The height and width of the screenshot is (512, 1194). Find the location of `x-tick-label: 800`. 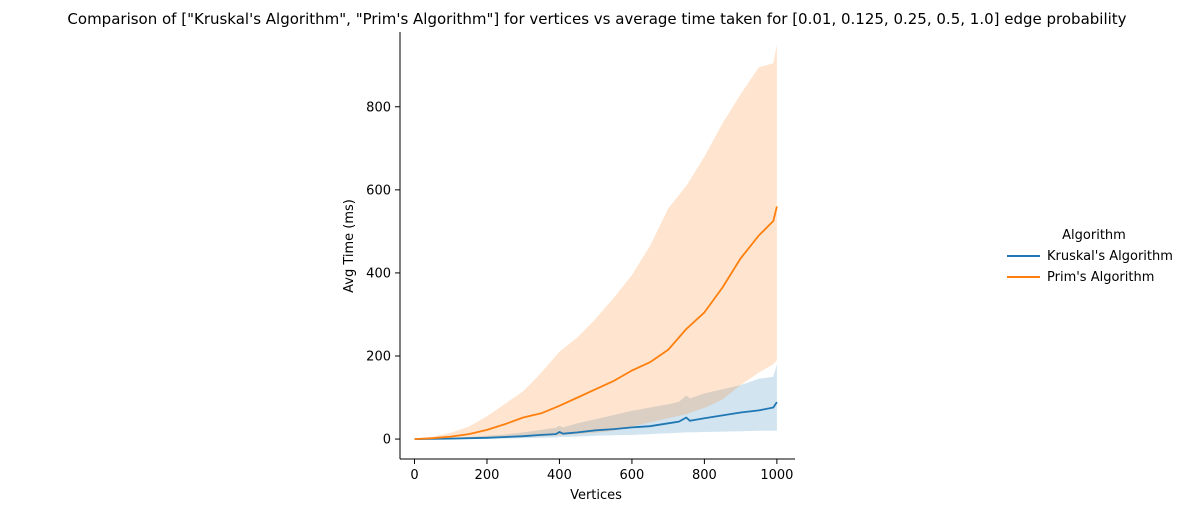

x-tick-label: 800 is located at coordinates (704, 475).